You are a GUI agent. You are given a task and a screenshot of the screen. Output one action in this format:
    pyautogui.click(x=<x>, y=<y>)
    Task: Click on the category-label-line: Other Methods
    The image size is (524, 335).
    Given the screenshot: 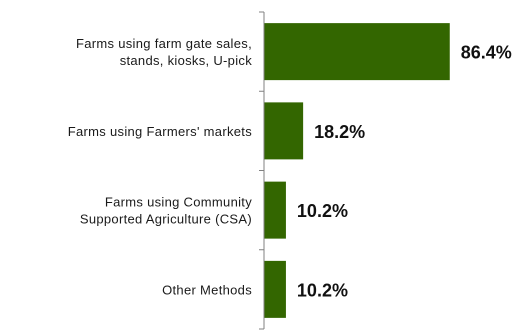 What is the action you would take?
    pyautogui.click(x=207, y=289)
    